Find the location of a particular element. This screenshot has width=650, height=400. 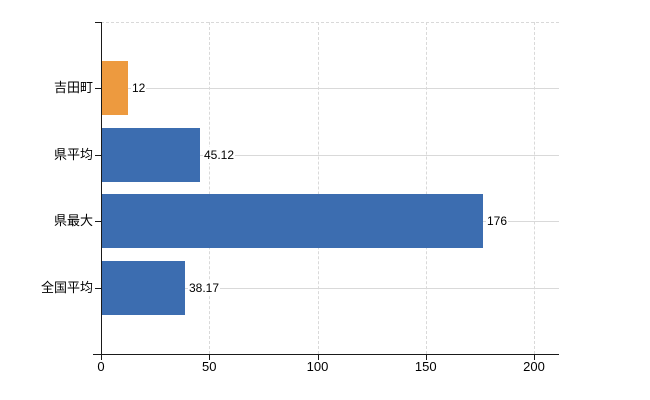

bar-value-label: 176 is located at coordinates (497, 221).